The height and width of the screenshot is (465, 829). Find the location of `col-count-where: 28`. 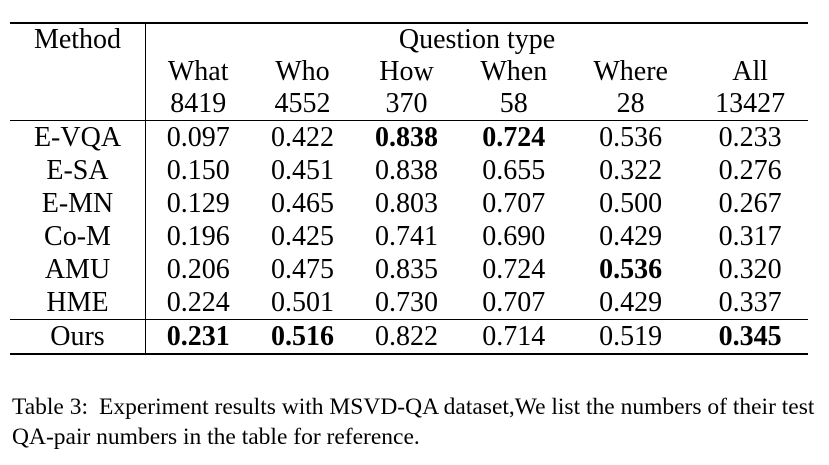

col-count-where: 28 is located at coordinates (631, 104).